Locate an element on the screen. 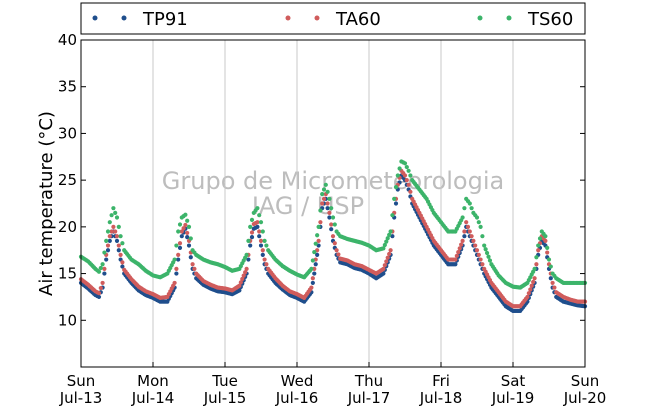 Image resolution: width=650 pixels, height=409 pixels. y-tick-label: 25 is located at coordinates (67, 180).